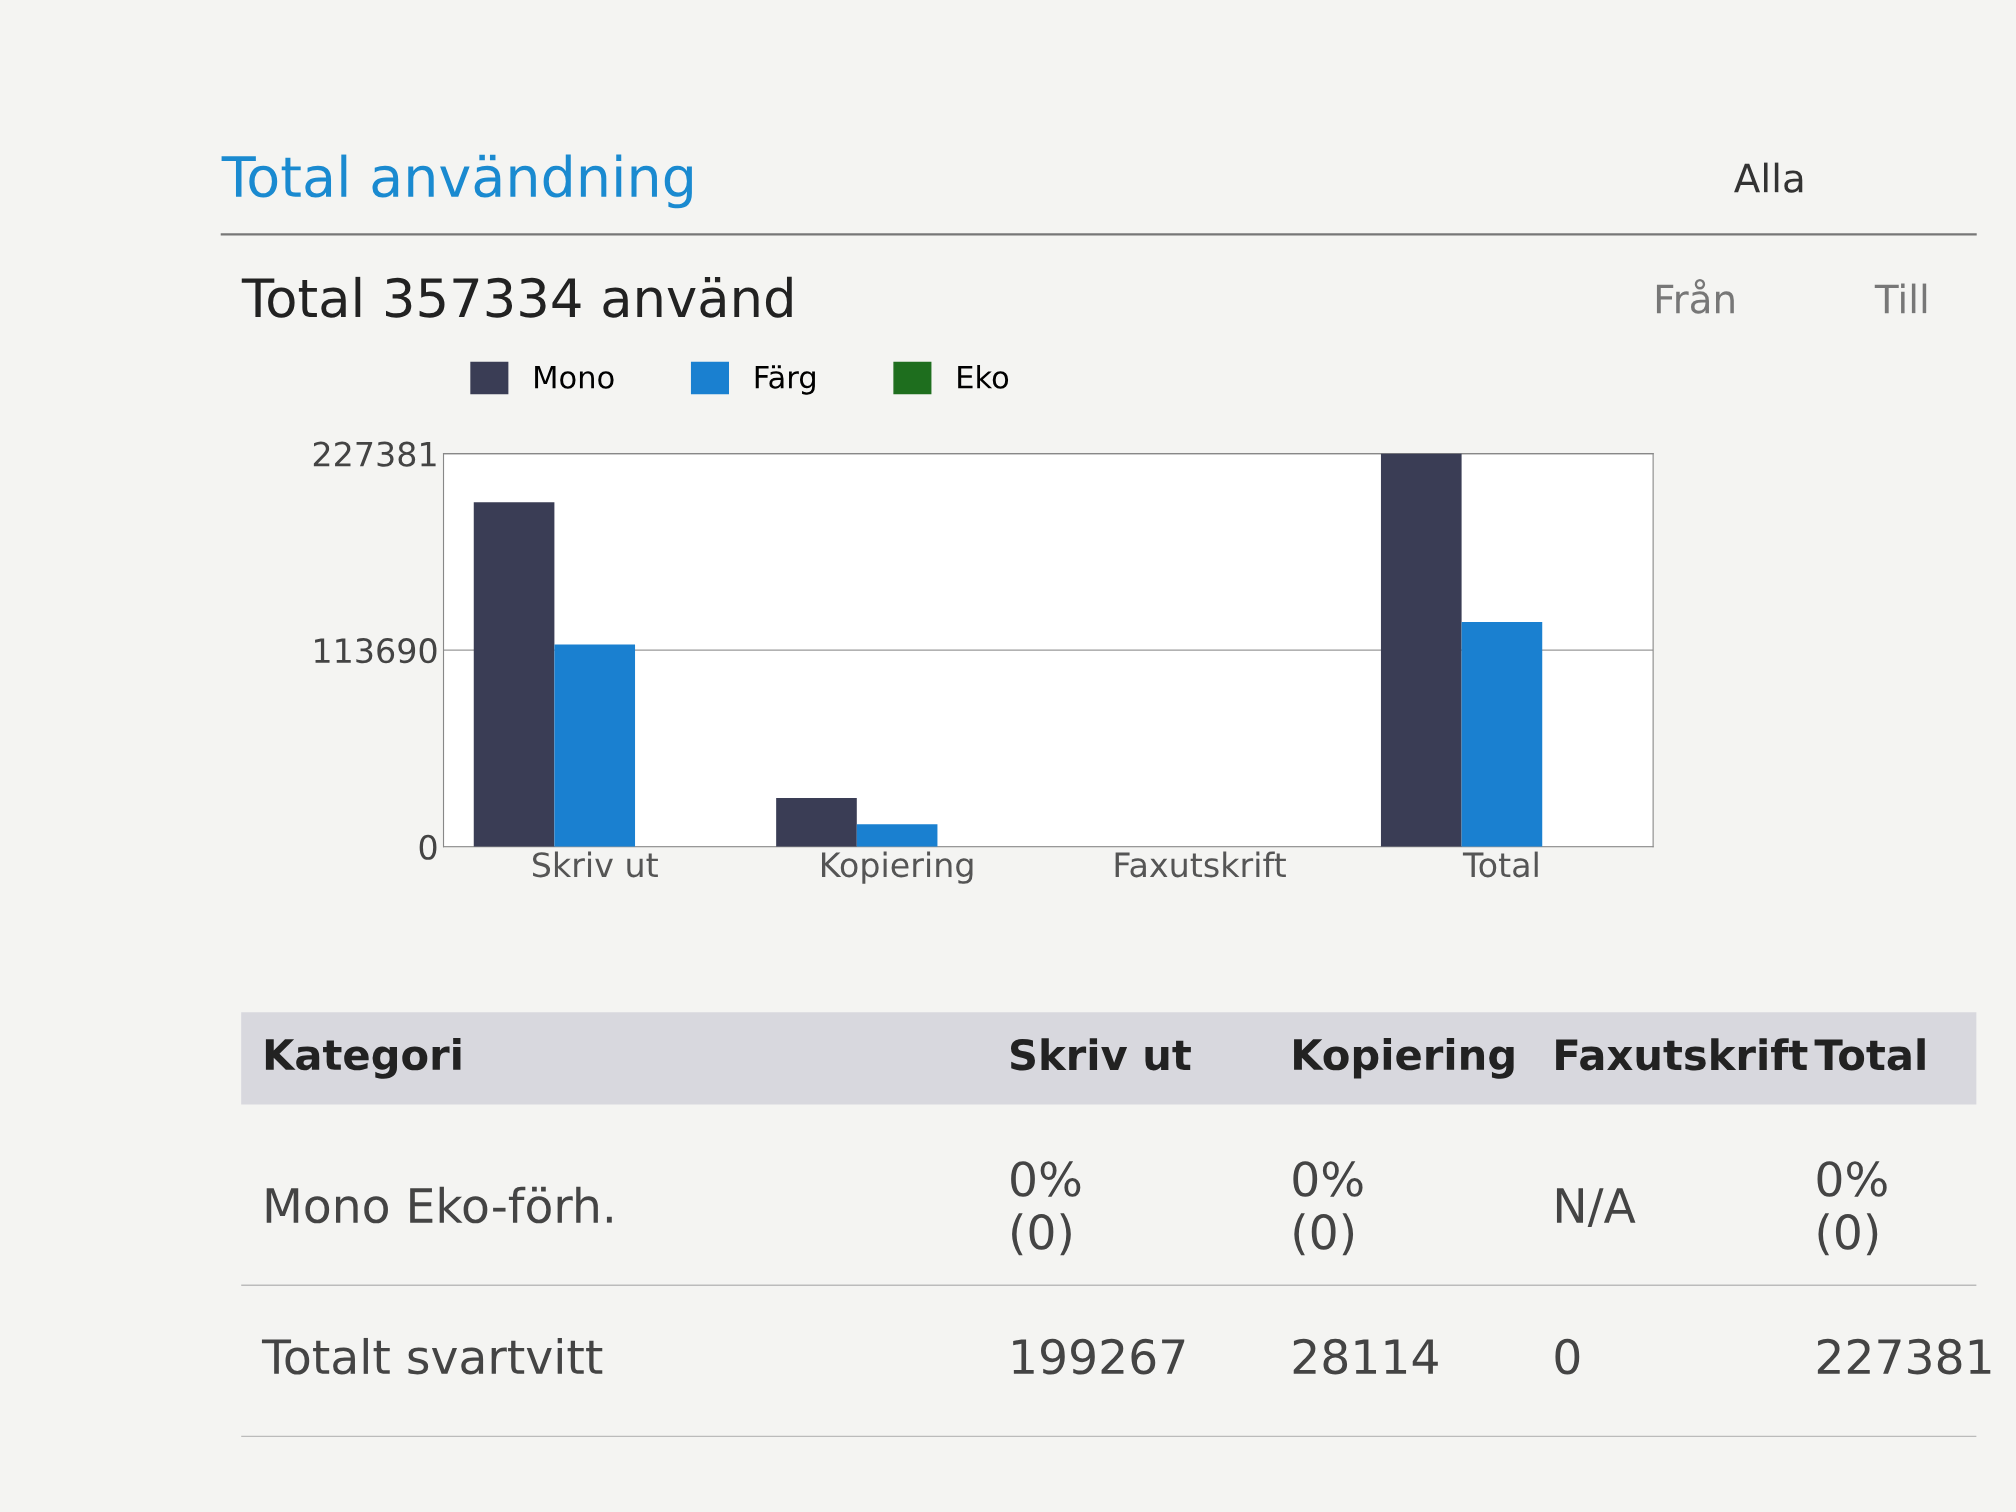 This screenshot has height=1512, width=2016. What do you see at coordinates (1500, 864) in the screenshot?
I see `x-tick-label: Total` at bounding box center [1500, 864].